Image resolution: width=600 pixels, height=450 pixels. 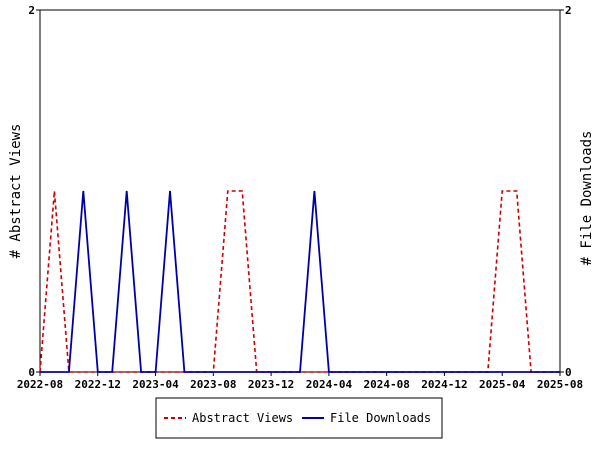 What do you see at coordinates (31, 372) in the screenshot?
I see `y-left-tick-label: 0` at bounding box center [31, 372].